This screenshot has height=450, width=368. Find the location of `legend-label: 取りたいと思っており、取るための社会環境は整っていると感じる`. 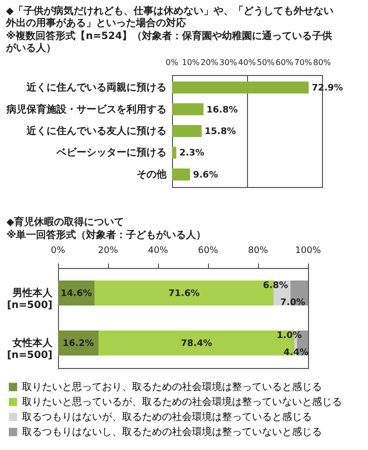

legend-label: 取りたいと思っており、取るための社会環境は整っていると感じる is located at coordinates (172, 387).